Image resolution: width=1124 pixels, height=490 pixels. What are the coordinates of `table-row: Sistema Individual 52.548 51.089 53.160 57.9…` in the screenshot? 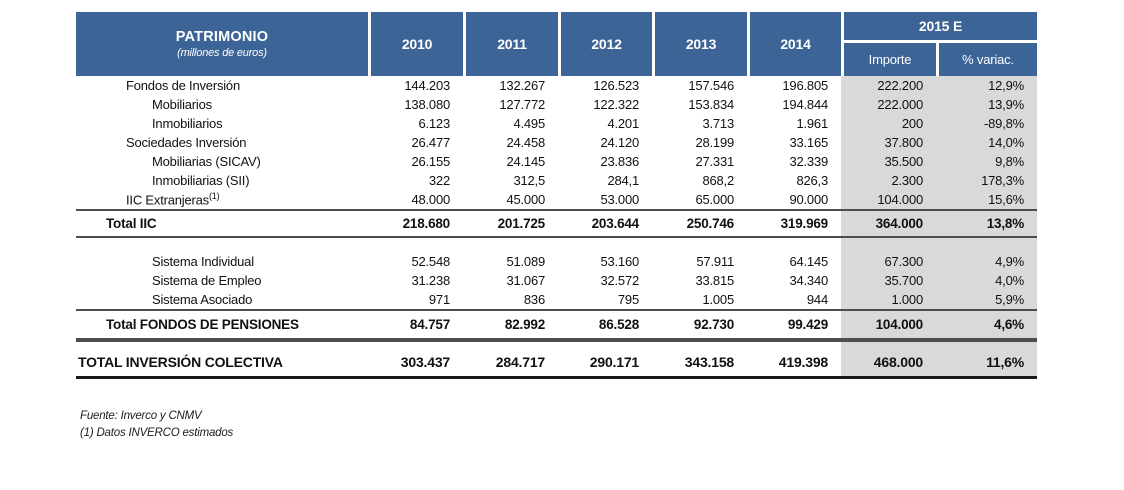 It's located at (556, 261).